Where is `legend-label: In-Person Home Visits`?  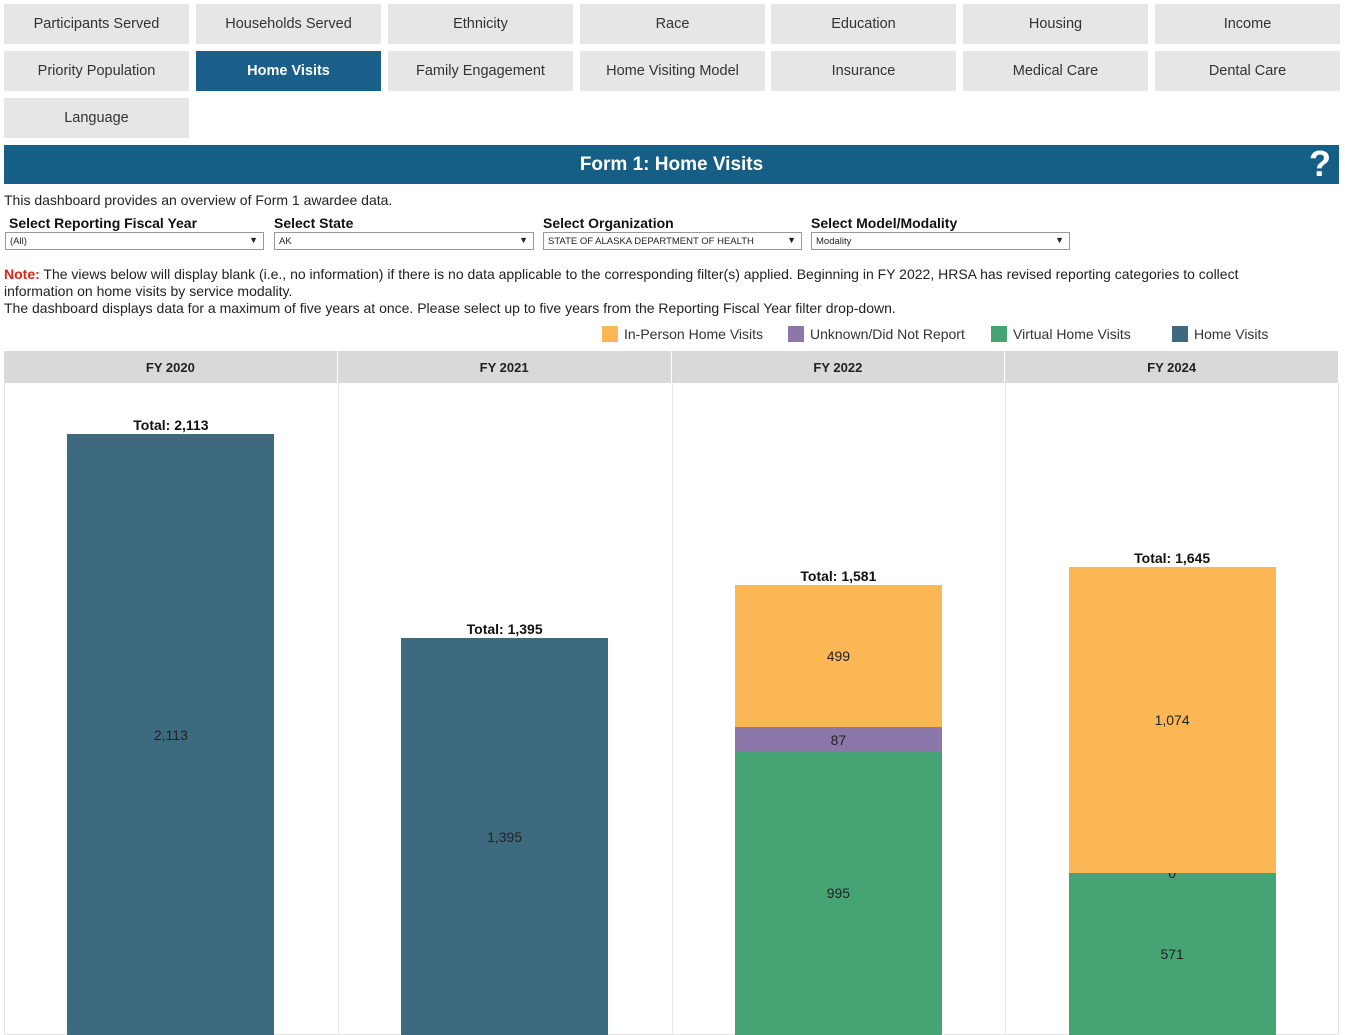
legend-label: In-Person Home Visits is located at coordinates (694, 333).